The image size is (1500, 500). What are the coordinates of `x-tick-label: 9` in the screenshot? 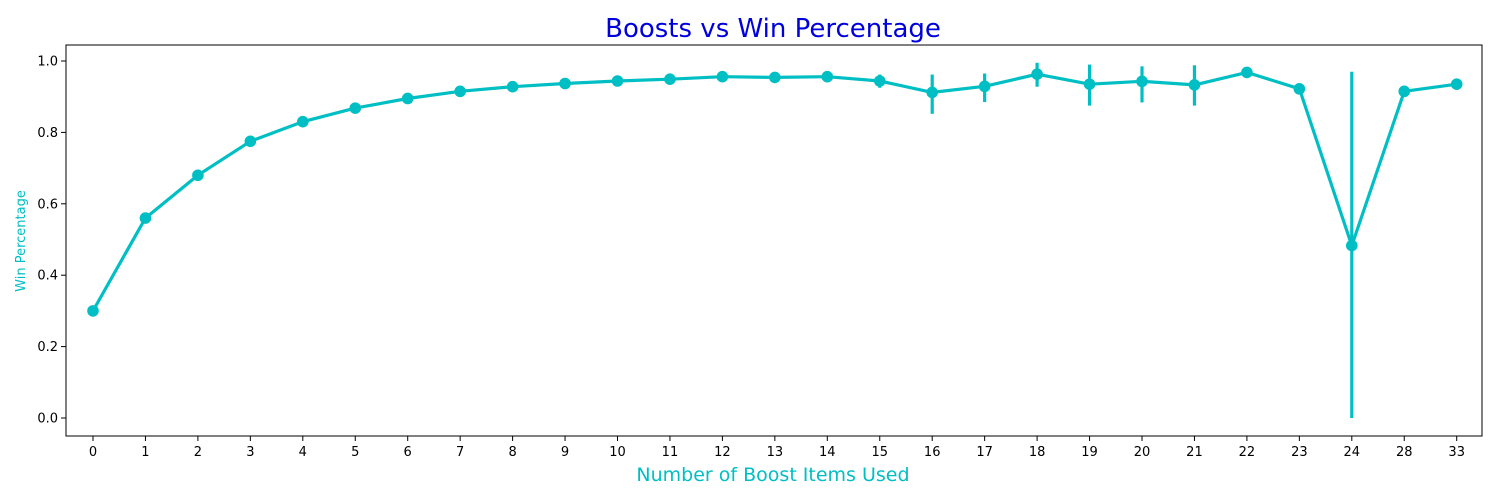 It's located at (565, 452).